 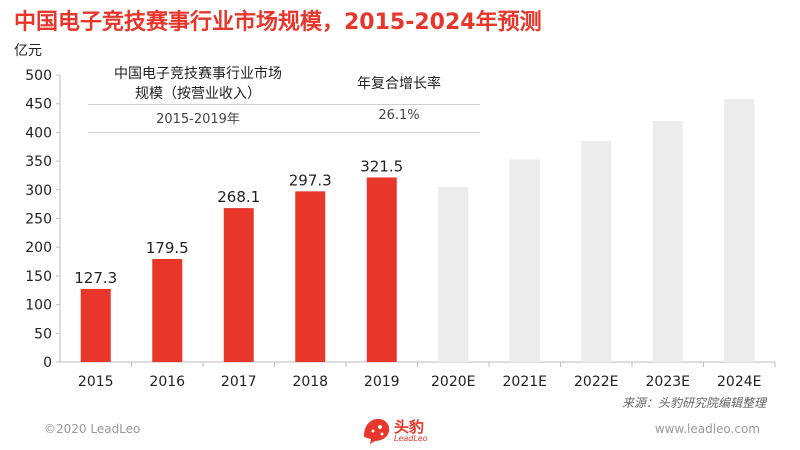 I want to click on y-tick-label: 300, so click(x=38, y=191).